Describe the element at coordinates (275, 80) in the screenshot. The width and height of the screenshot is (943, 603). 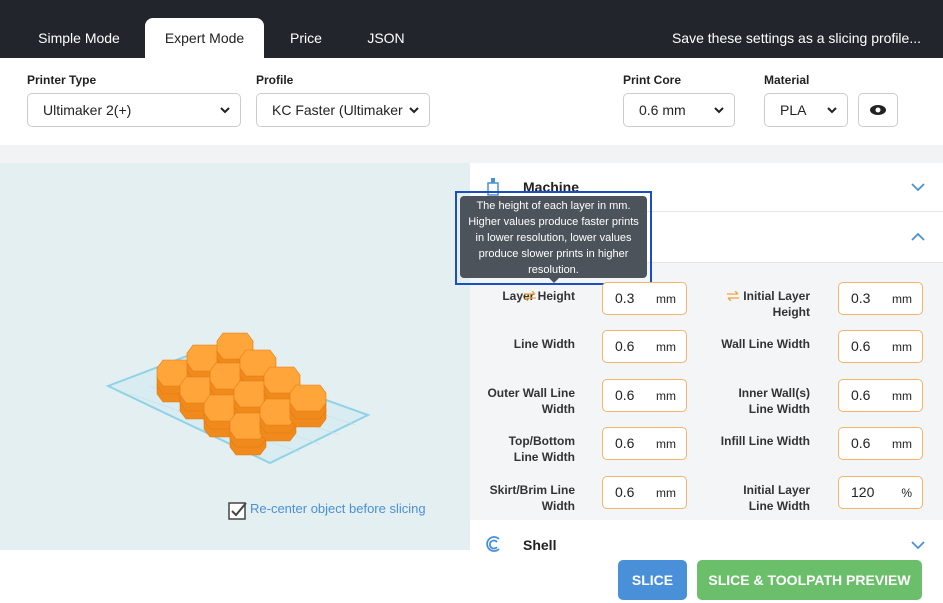
I see `label: Profile` at that location.